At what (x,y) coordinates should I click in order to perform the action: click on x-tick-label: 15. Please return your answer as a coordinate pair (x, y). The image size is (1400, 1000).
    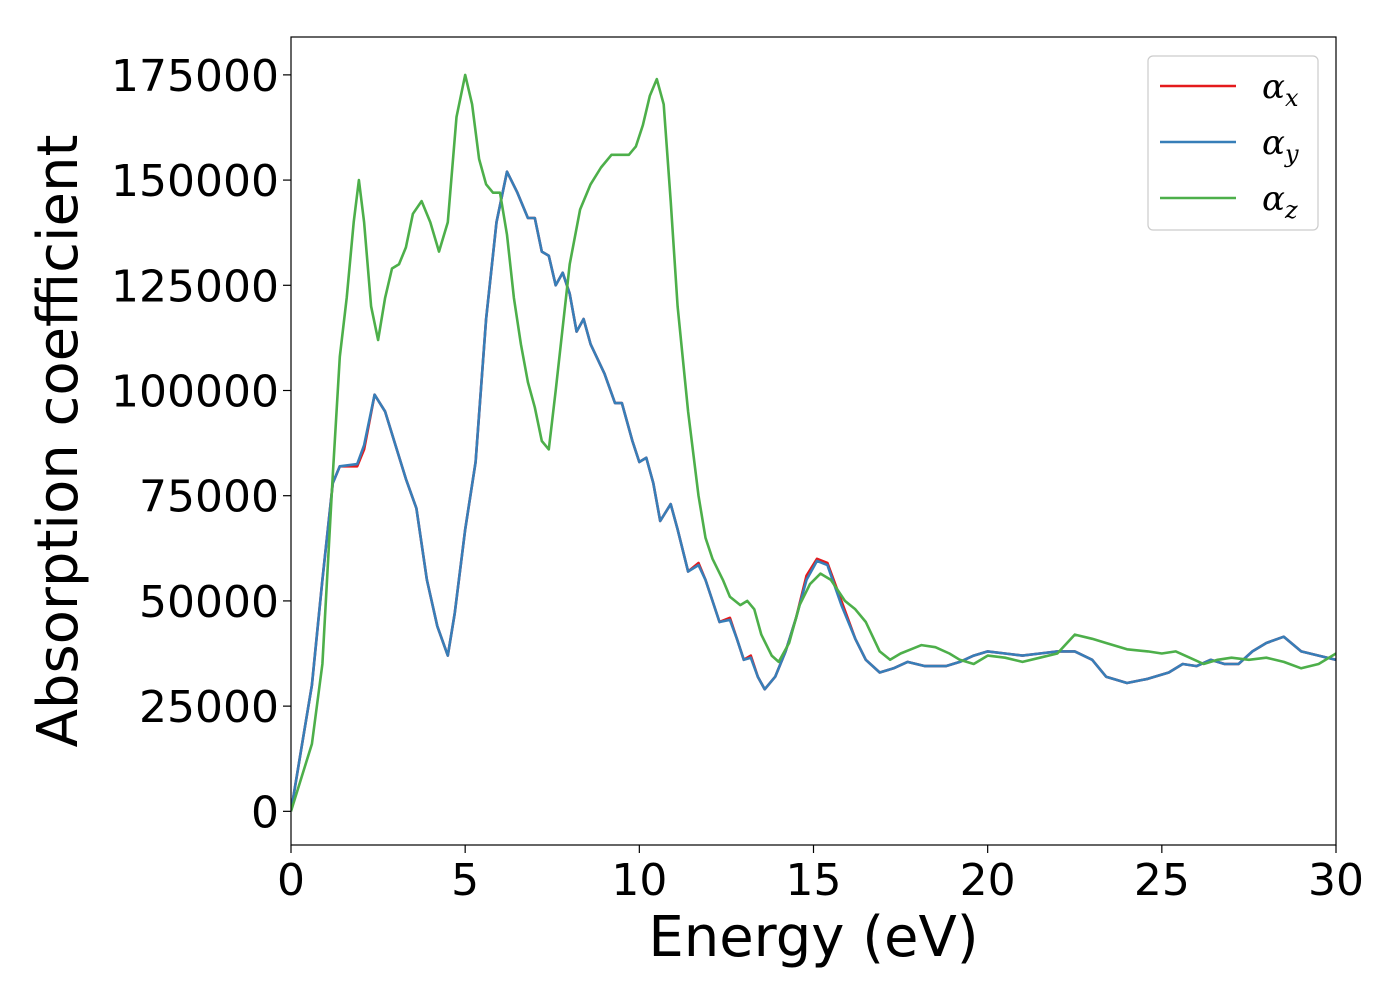
    Looking at the image, I should click on (814, 880).